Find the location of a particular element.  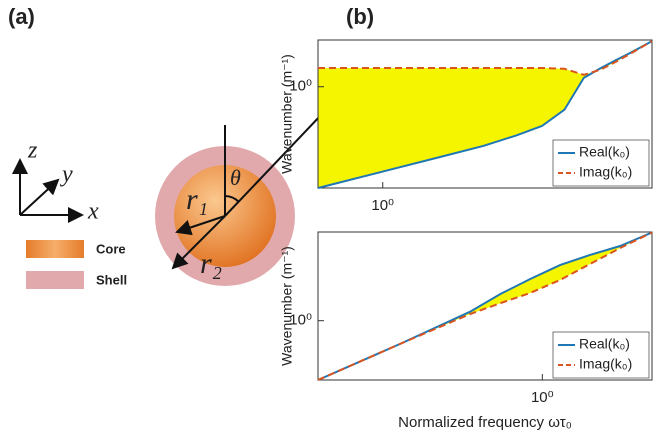

geometry-lines is located at coordinates (247, 191).